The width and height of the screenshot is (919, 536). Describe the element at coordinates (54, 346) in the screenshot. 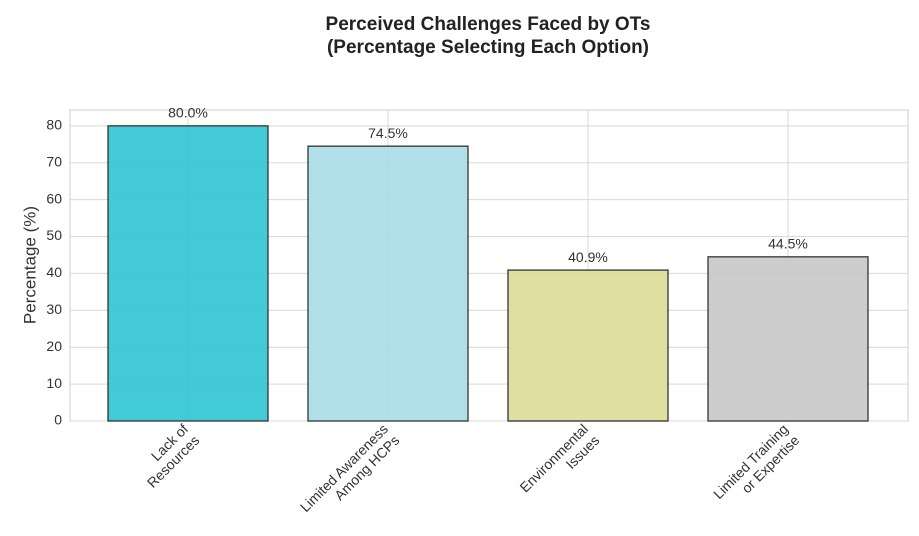

I see `y-tick-label: 20` at that location.